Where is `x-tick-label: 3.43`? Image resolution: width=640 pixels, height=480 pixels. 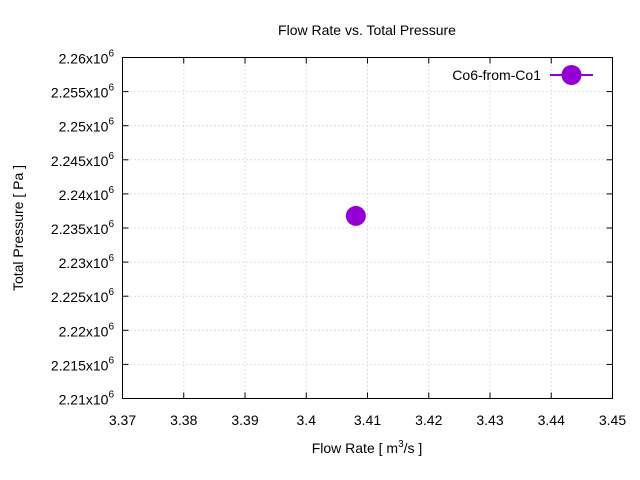 x-tick-label: 3.43 is located at coordinates (489, 420).